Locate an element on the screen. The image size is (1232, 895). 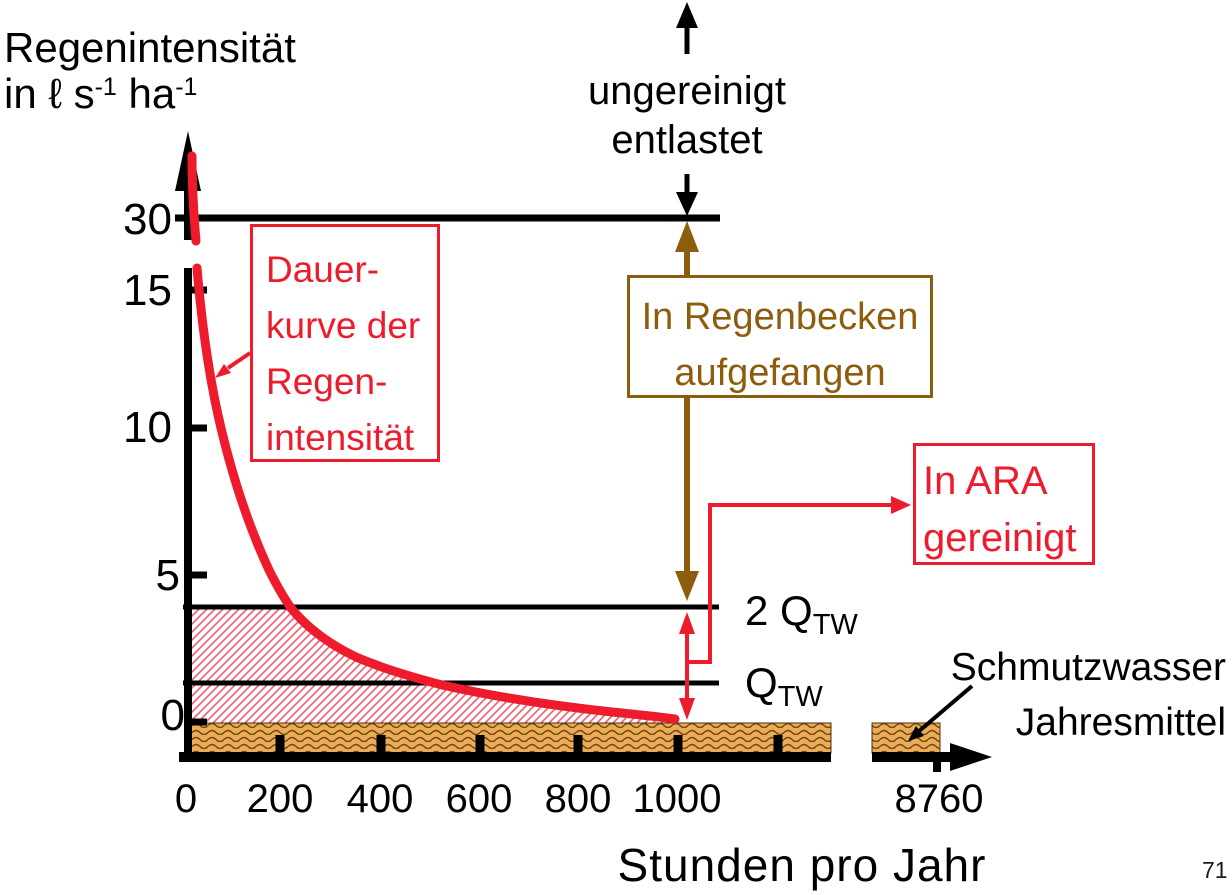
basin-arrow-down is located at coordinates (687, 498).